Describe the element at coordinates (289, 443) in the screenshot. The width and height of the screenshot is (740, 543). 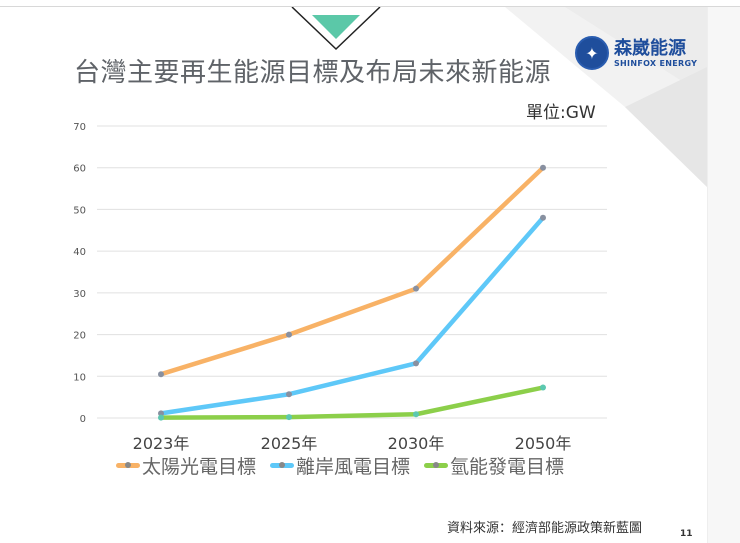
I see `x-tick-label: 2025年` at that location.